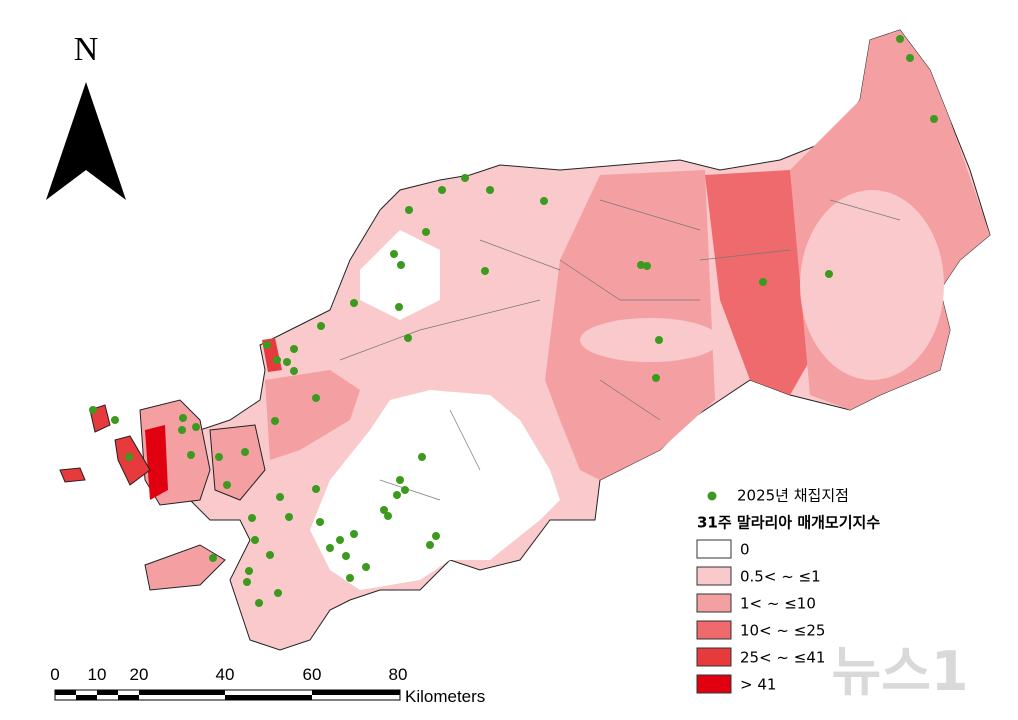 The width and height of the screenshot is (1018, 720). Describe the element at coordinates (398, 674) in the screenshot. I see `scale-label: 80` at that location.